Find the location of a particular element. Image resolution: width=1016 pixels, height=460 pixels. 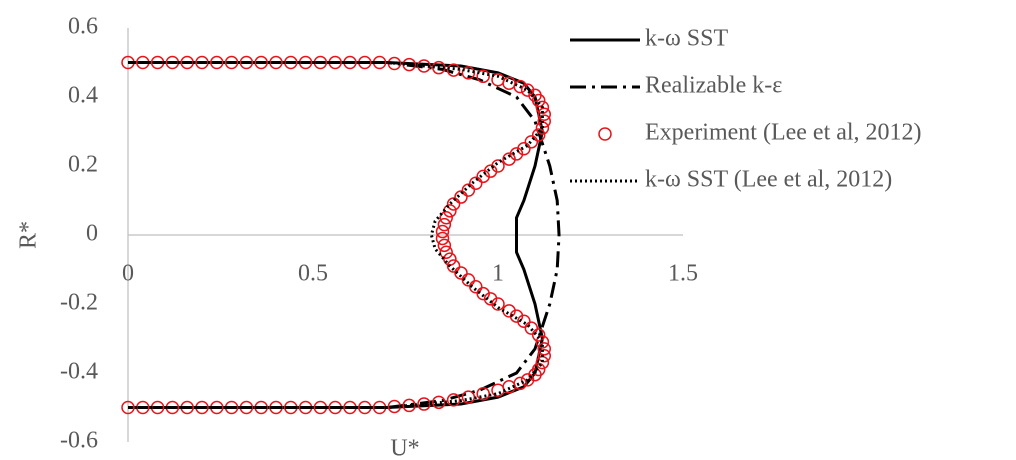

x-tick-label: 0 is located at coordinates (128, 274).